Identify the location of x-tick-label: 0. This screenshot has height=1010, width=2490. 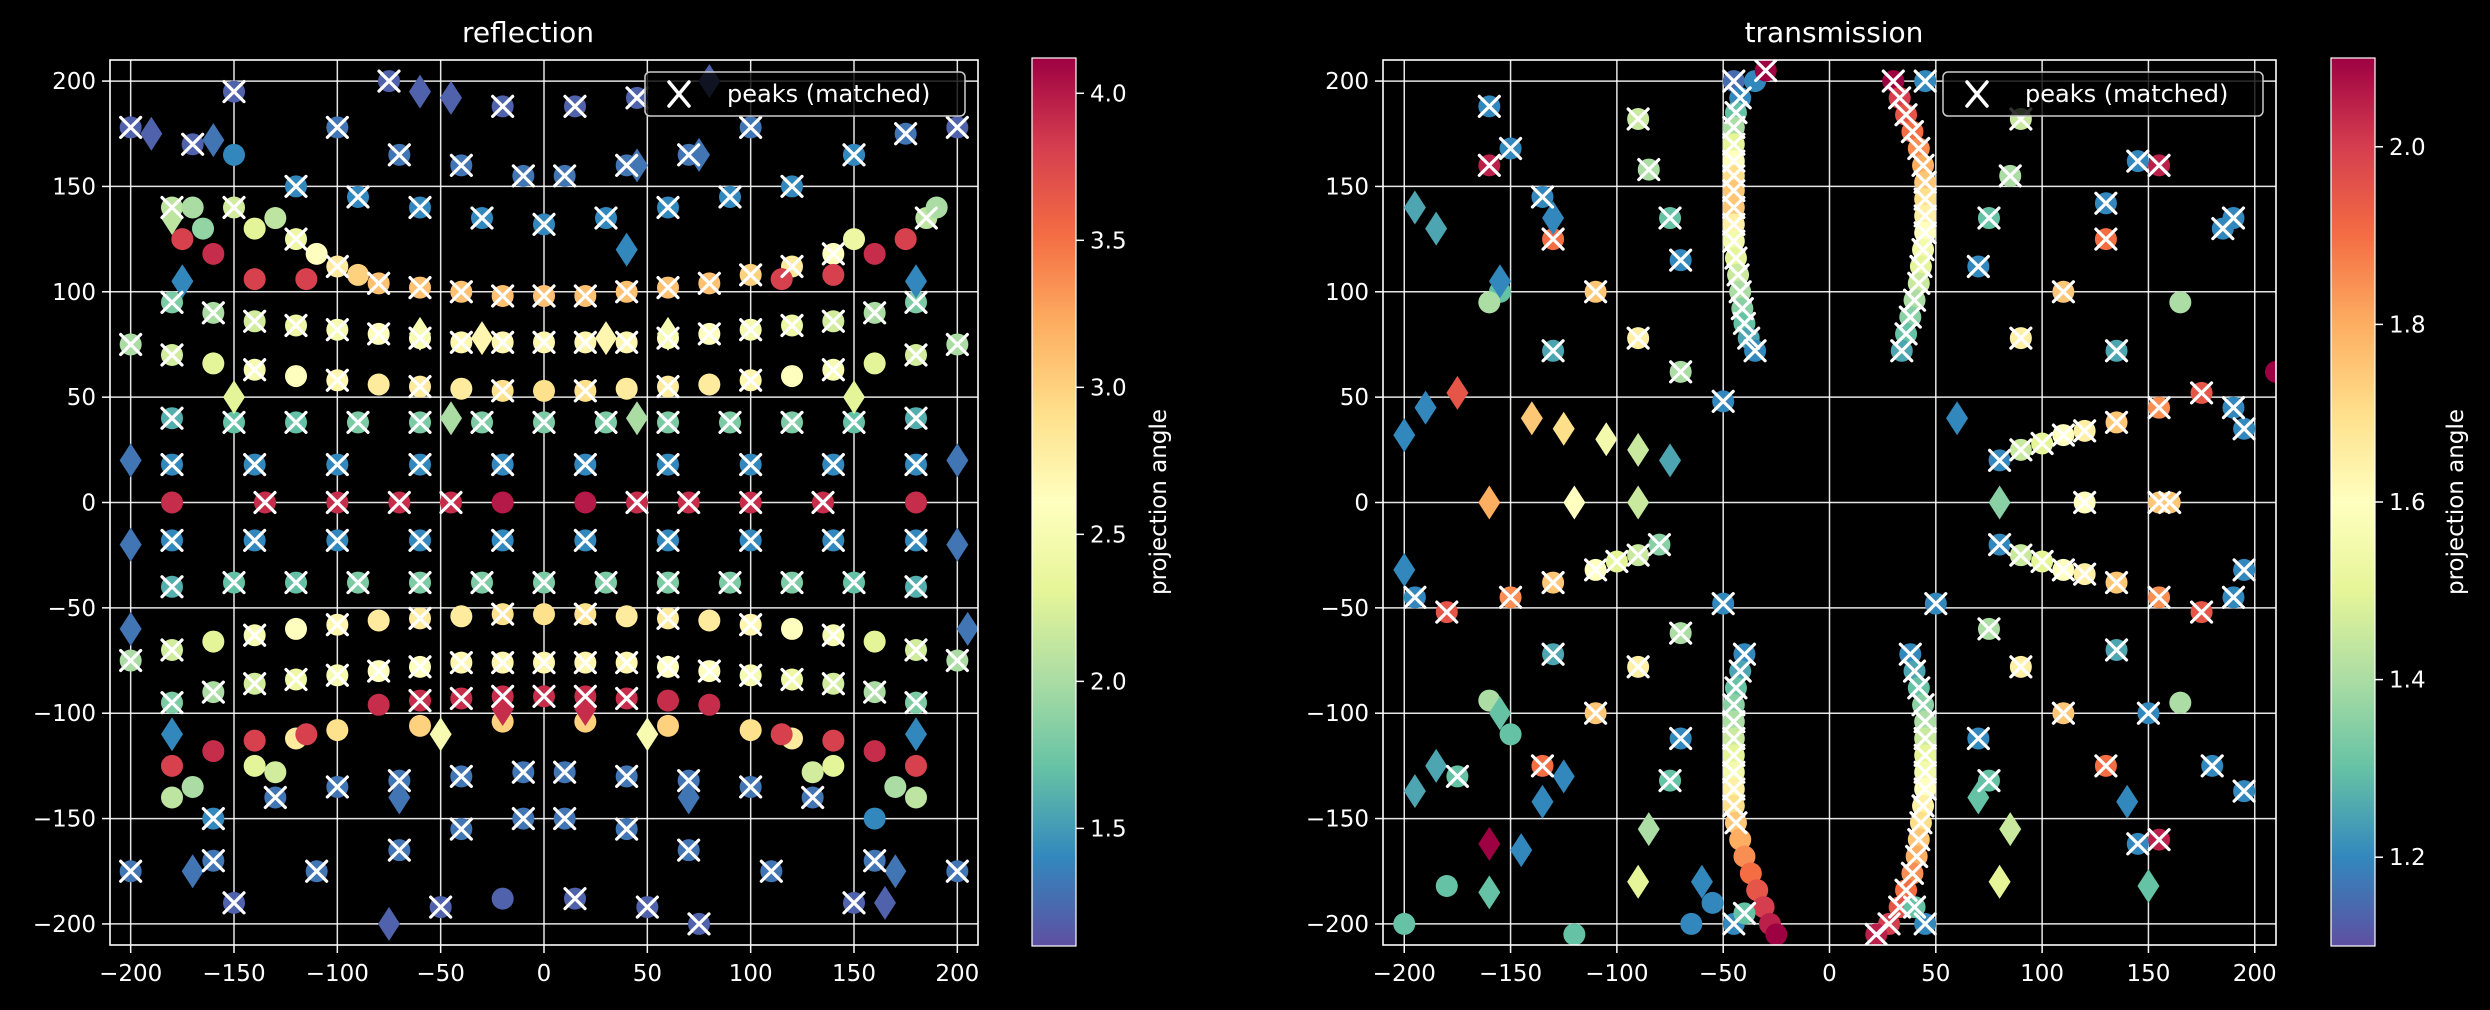
(544, 974).